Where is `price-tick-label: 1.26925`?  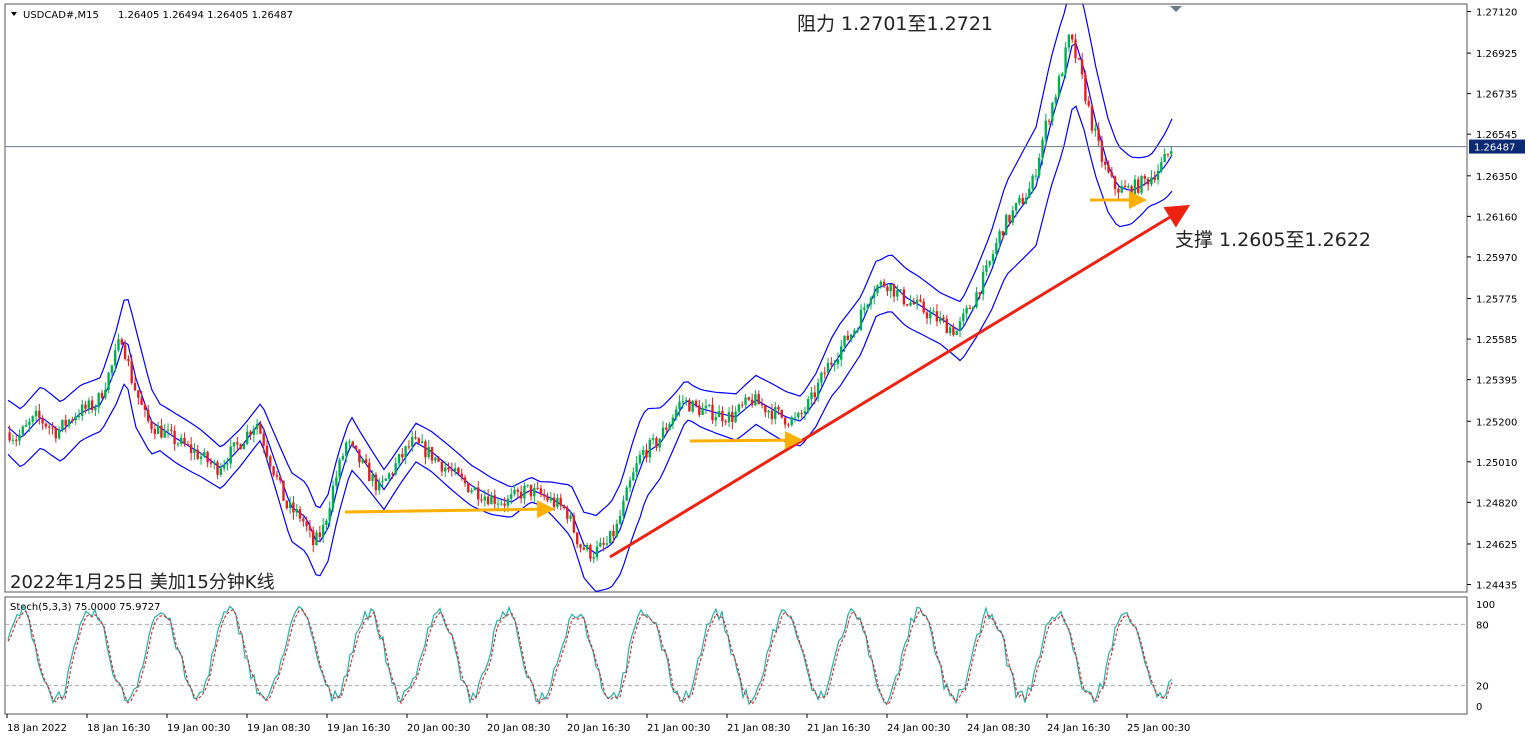
price-tick-label: 1.26925 is located at coordinates (1496, 54).